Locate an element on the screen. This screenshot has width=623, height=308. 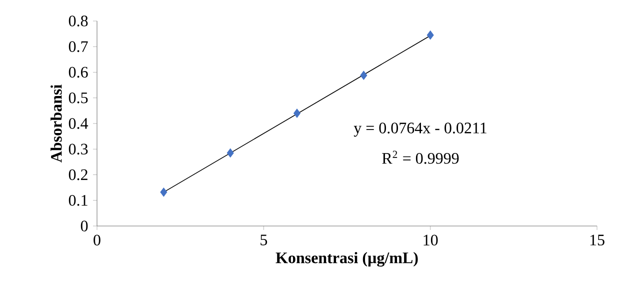
annotation: R$^{2}$ = 0.9999 is located at coordinates (420, 157).